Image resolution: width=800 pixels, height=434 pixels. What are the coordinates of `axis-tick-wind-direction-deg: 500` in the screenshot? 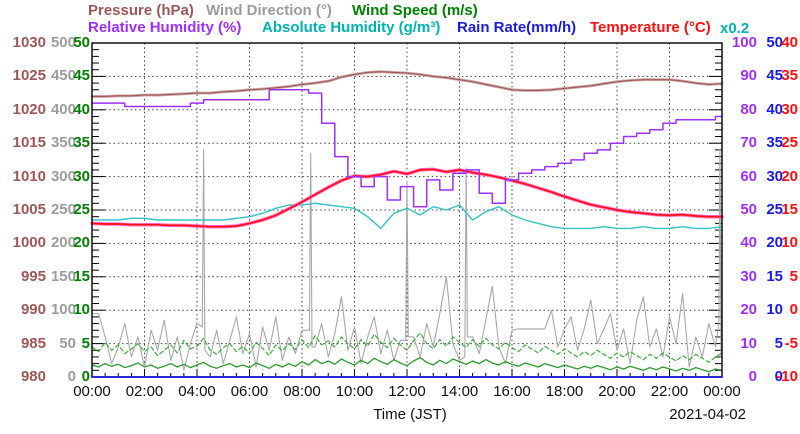 It's located at (63, 42).